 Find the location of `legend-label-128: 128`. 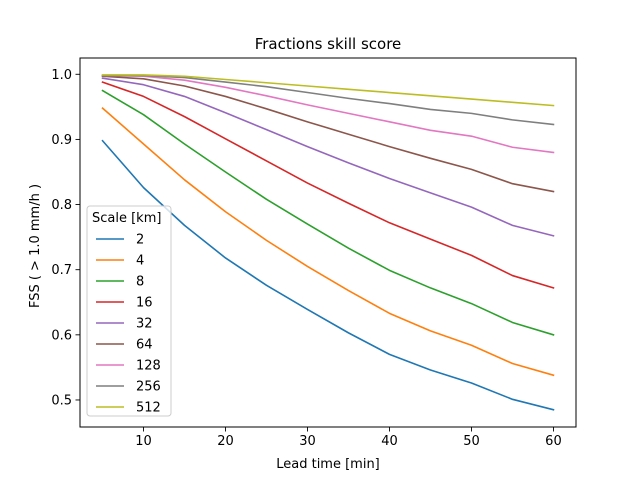

legend-label-128: 128 is located at coordinates (148, 366).